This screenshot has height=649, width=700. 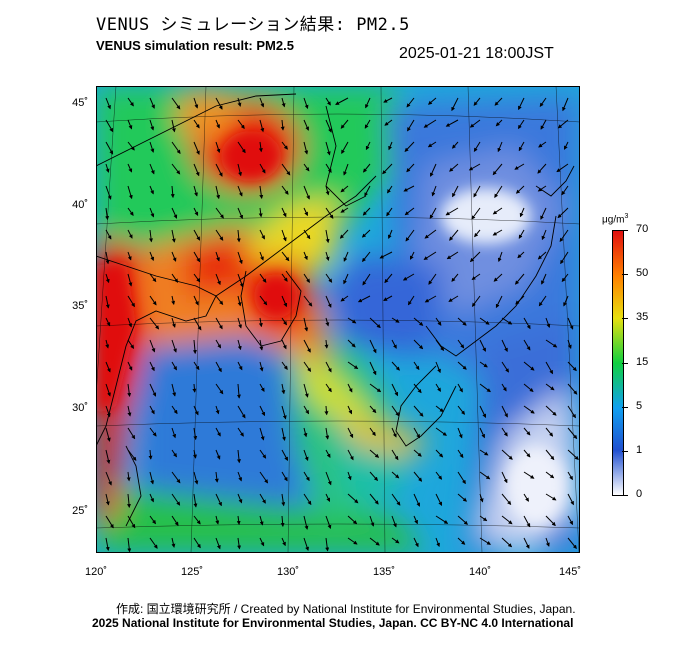 What do you see at coordinates (80, 306) in the screenshot?
I see `lat-label-35: 35˚` at bounding box center [80, 306].